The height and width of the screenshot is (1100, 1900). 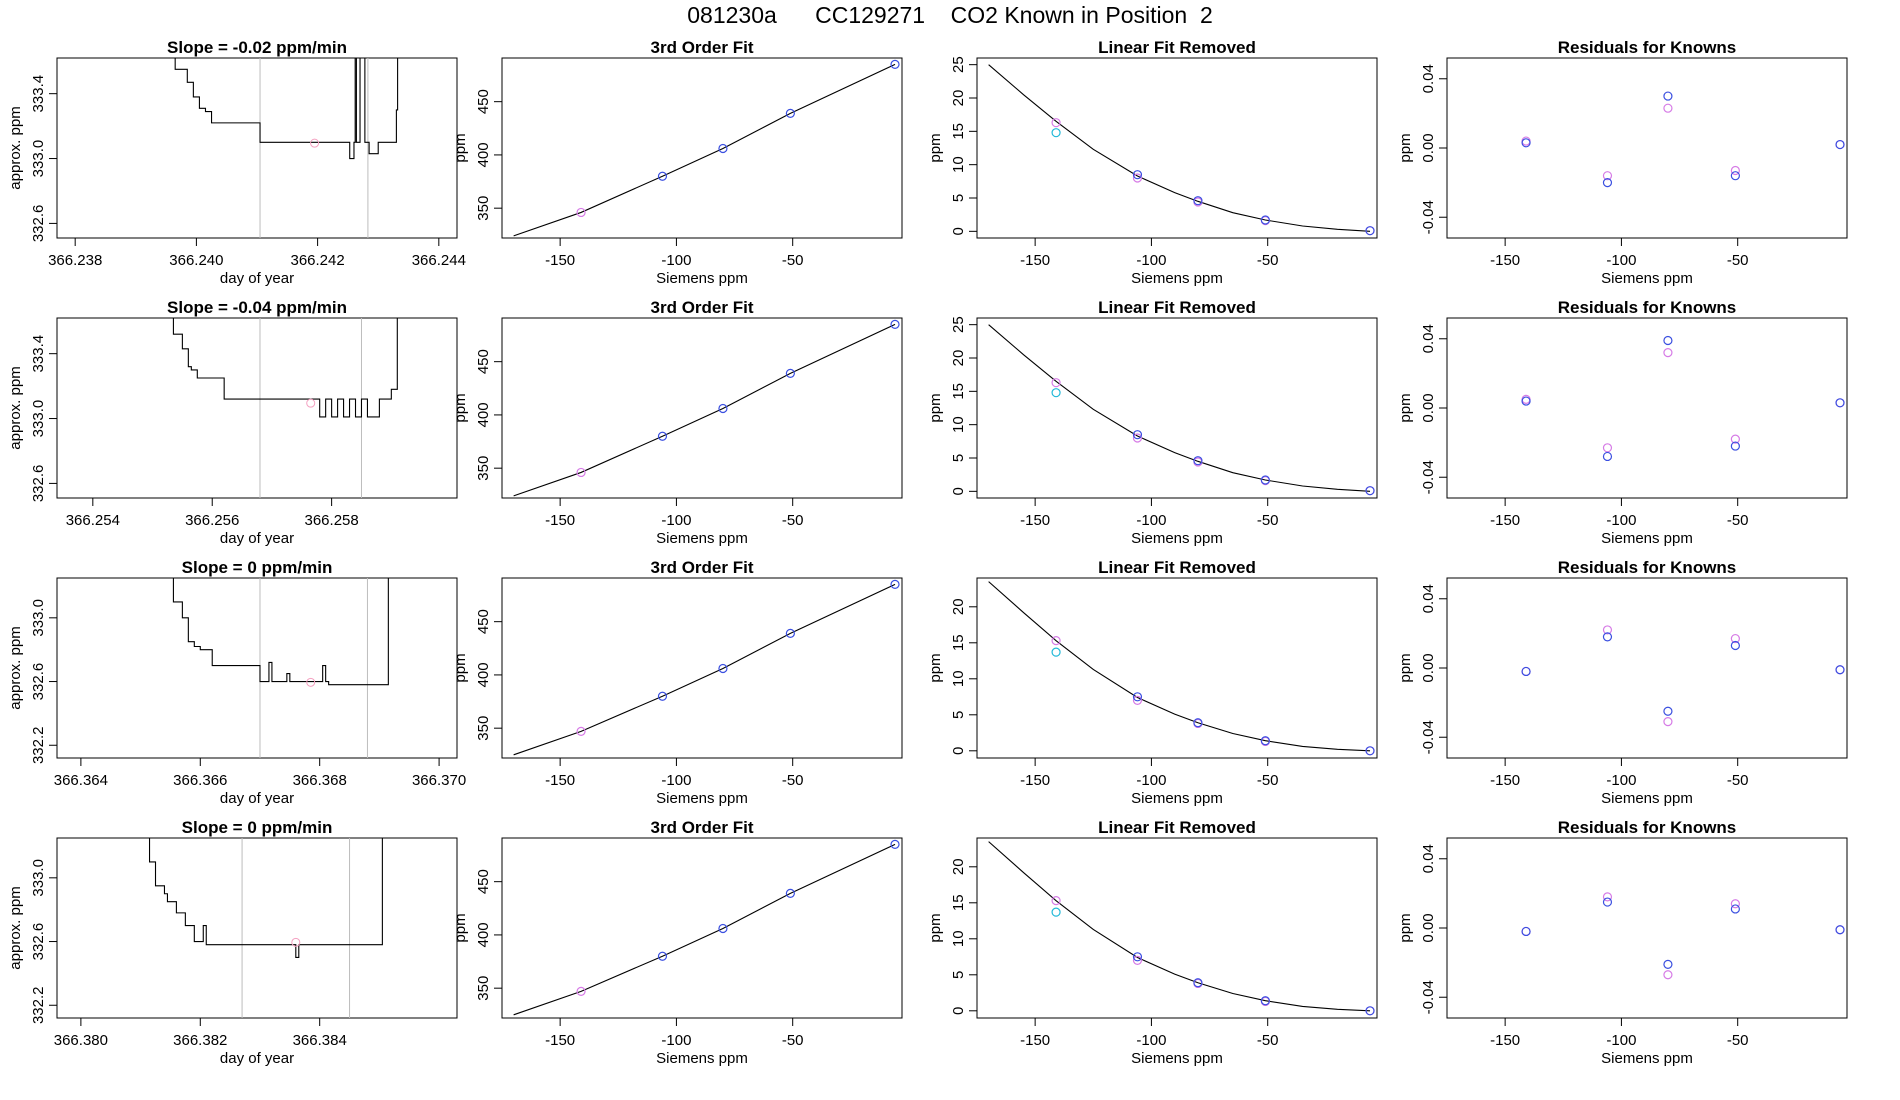 What do you see at coordinates (1428, 737) in the screenshot?
I see `y-tick-label: -0.04` at bounding box center [1428, 737].